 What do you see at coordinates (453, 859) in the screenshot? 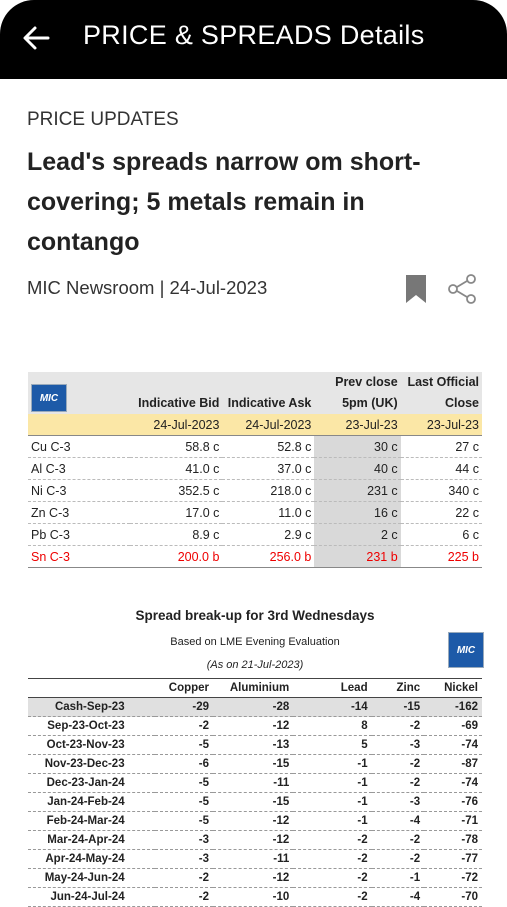
I see `spread-cell: -77` at bounding box center [453, 859].